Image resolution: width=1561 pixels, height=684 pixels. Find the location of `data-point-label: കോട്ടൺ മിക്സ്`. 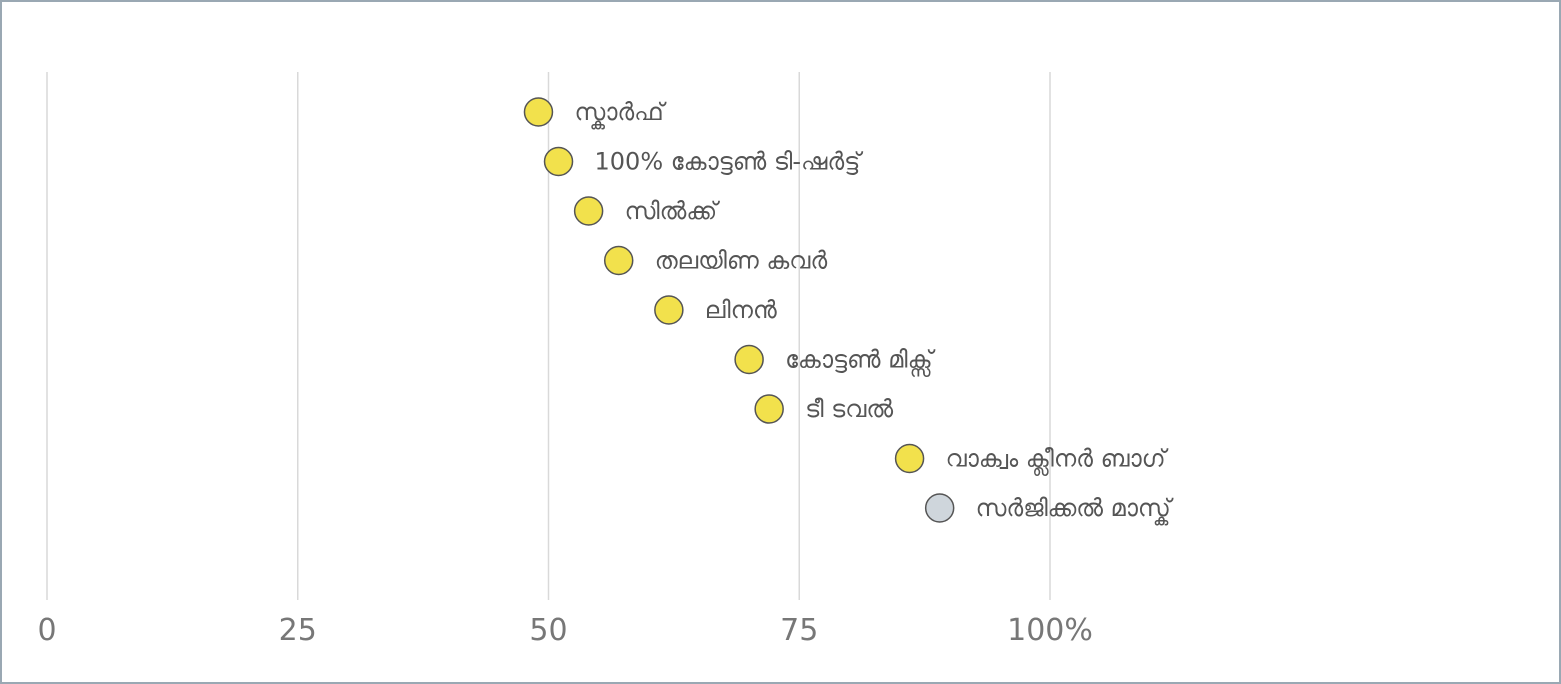

data-point-label: കോട്ടൺ മിക്സ് is located at coordinates (860, 362).